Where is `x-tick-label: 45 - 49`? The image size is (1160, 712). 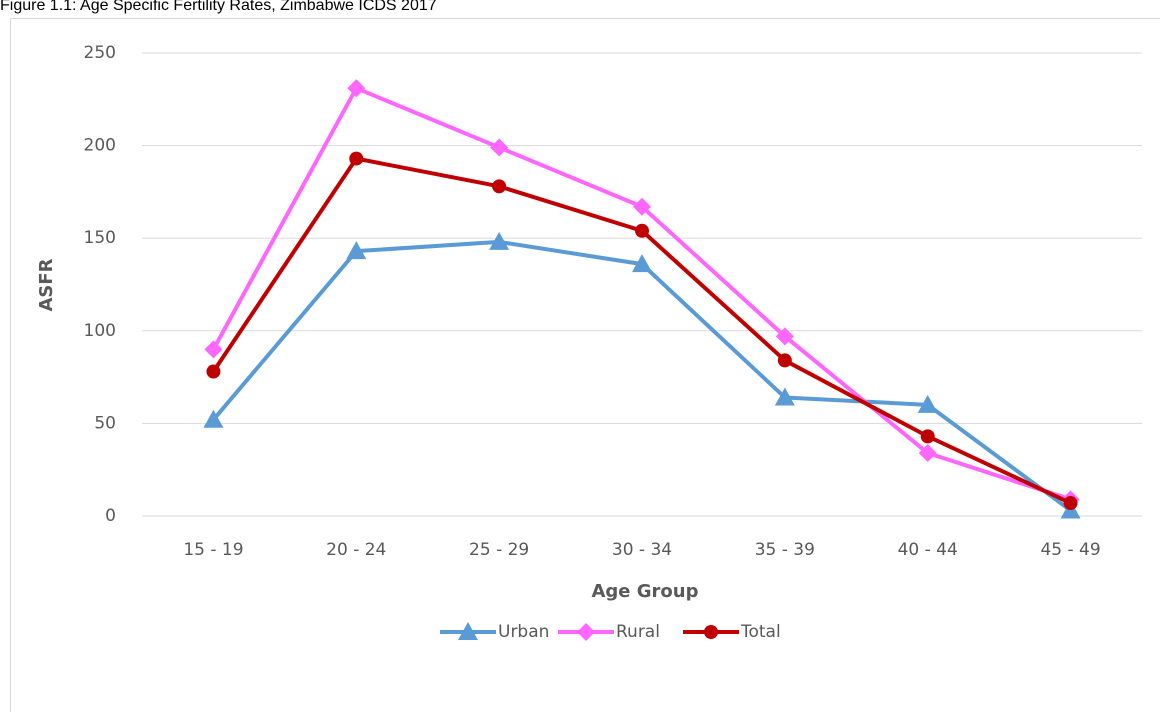 x-tick-label: 45 - 49 is located at coordinates (1070, 550).